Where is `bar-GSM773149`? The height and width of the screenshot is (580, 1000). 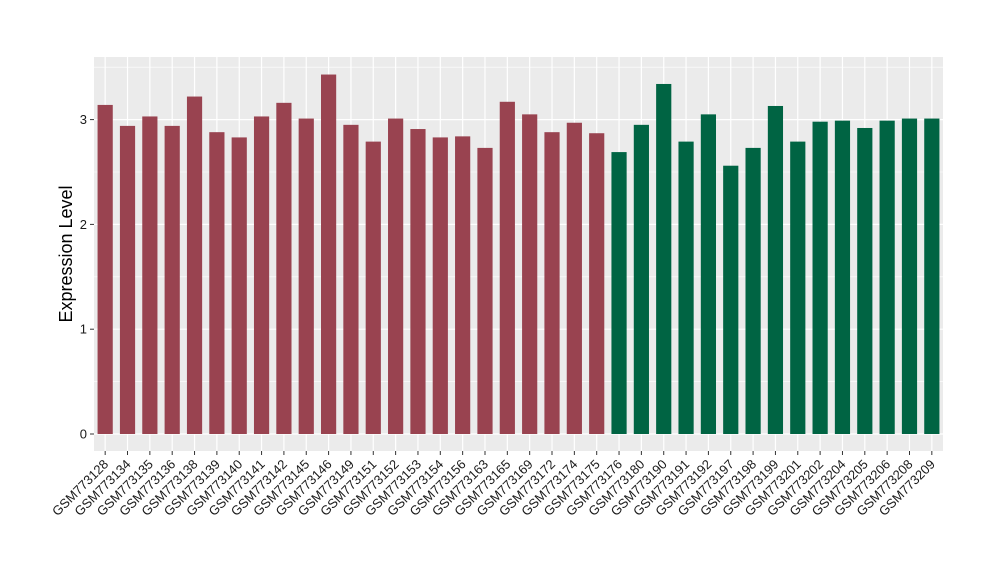 bar-GSM773149 is located at coordinates (351, 279).